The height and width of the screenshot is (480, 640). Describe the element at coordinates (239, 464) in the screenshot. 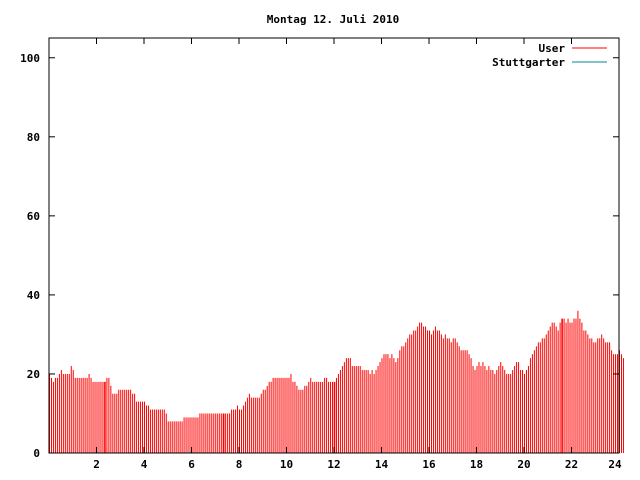

I see `x-tick-label: 8` at that location.